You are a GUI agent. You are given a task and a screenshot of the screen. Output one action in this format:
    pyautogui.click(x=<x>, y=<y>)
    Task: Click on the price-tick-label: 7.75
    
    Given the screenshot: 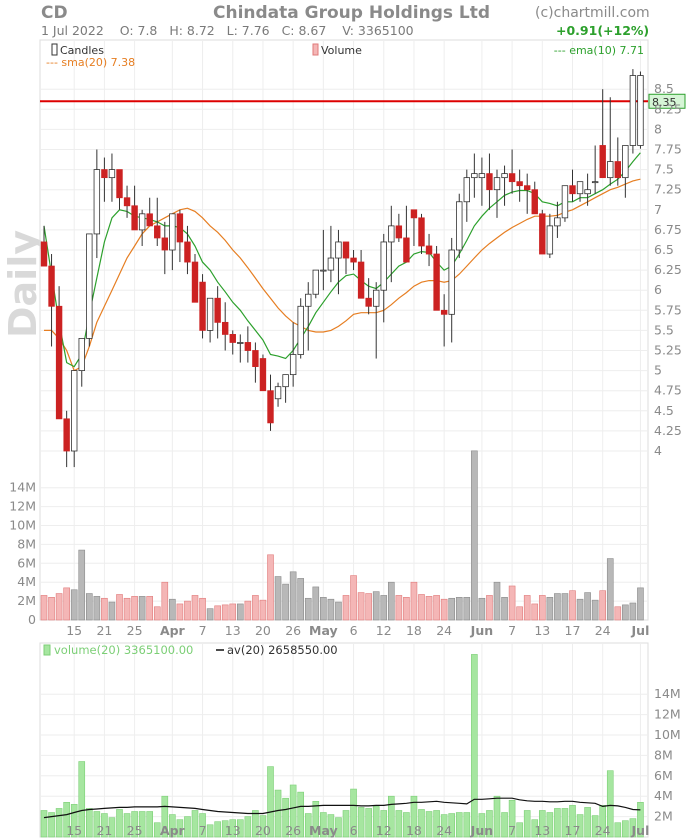 What is the action you would take?
    pyautogui.click(x=668, y=149)
    